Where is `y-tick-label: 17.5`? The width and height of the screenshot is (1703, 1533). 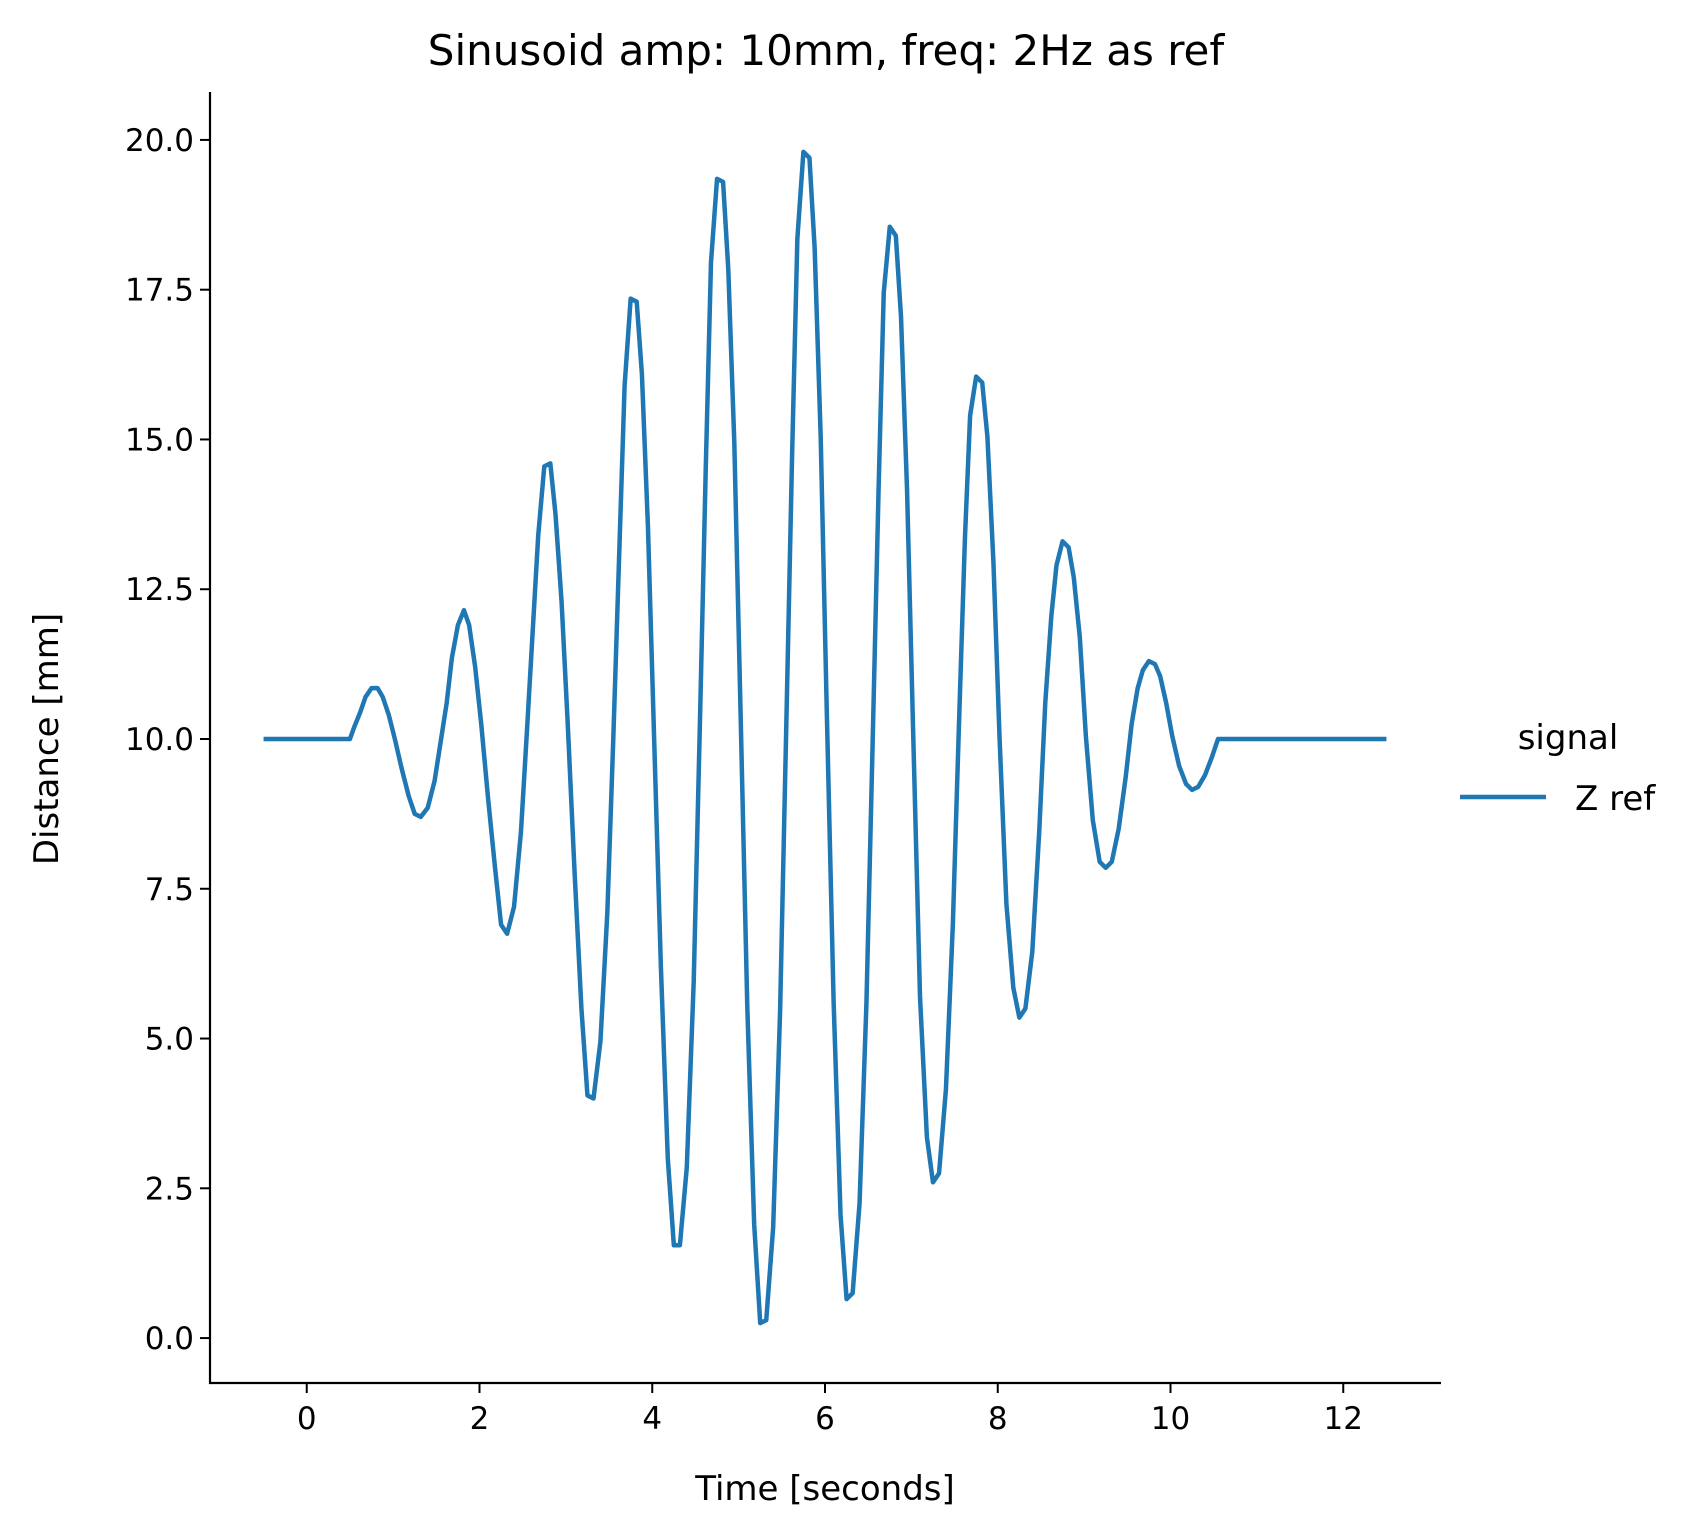
y-tick-label: 17.5 is located at coordinates (159, 291).